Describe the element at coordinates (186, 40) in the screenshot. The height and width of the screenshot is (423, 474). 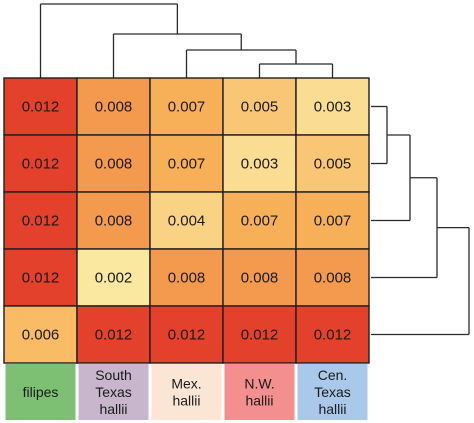
I see `top-dendrogram` at that location.